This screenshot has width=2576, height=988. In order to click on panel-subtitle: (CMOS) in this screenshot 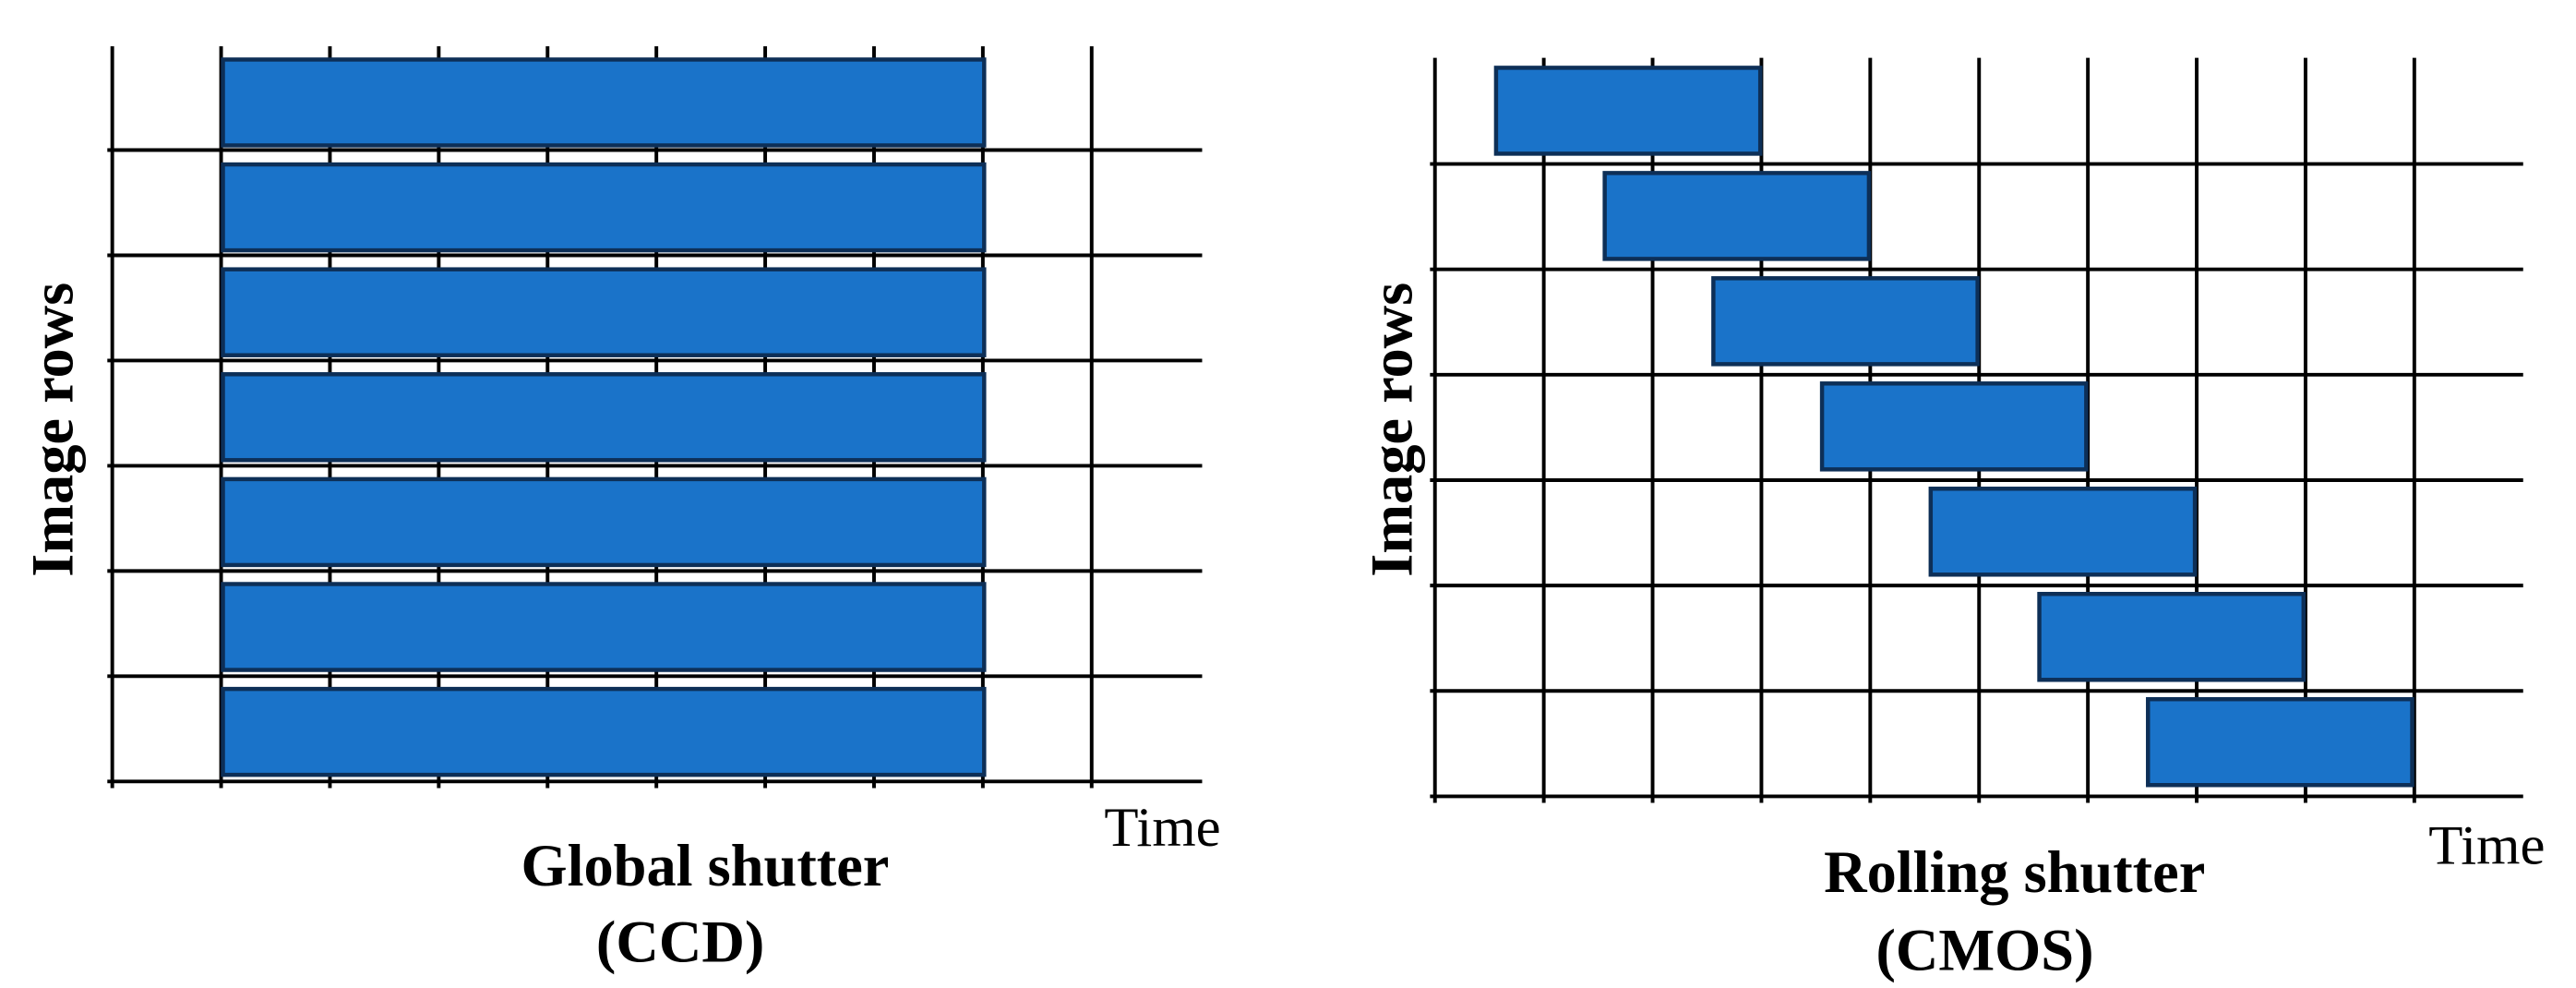, I will do `click(1984, 949)`.